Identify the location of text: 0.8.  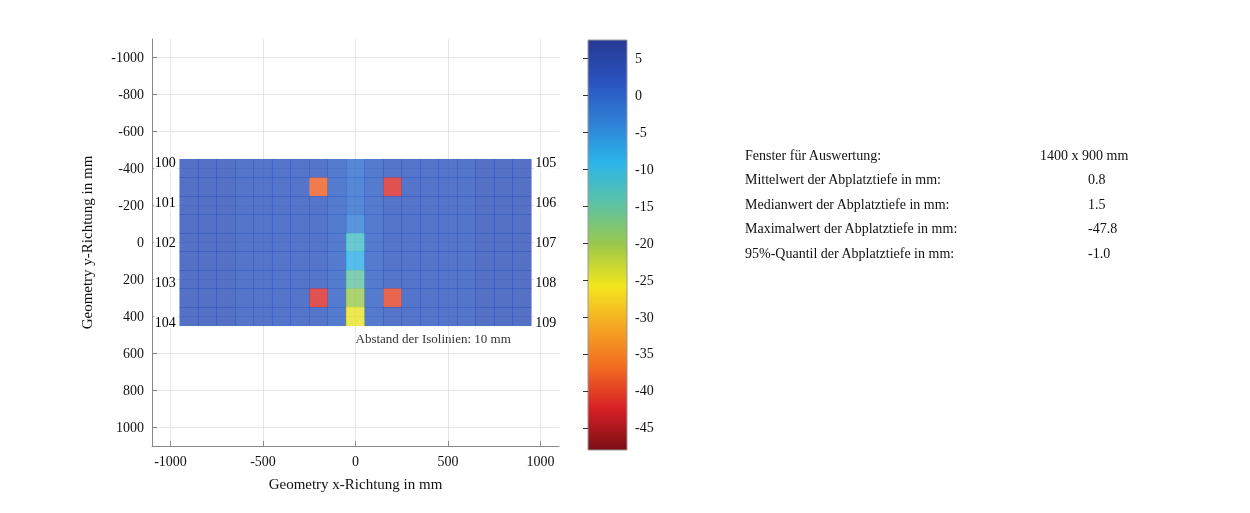
(1097, 179).